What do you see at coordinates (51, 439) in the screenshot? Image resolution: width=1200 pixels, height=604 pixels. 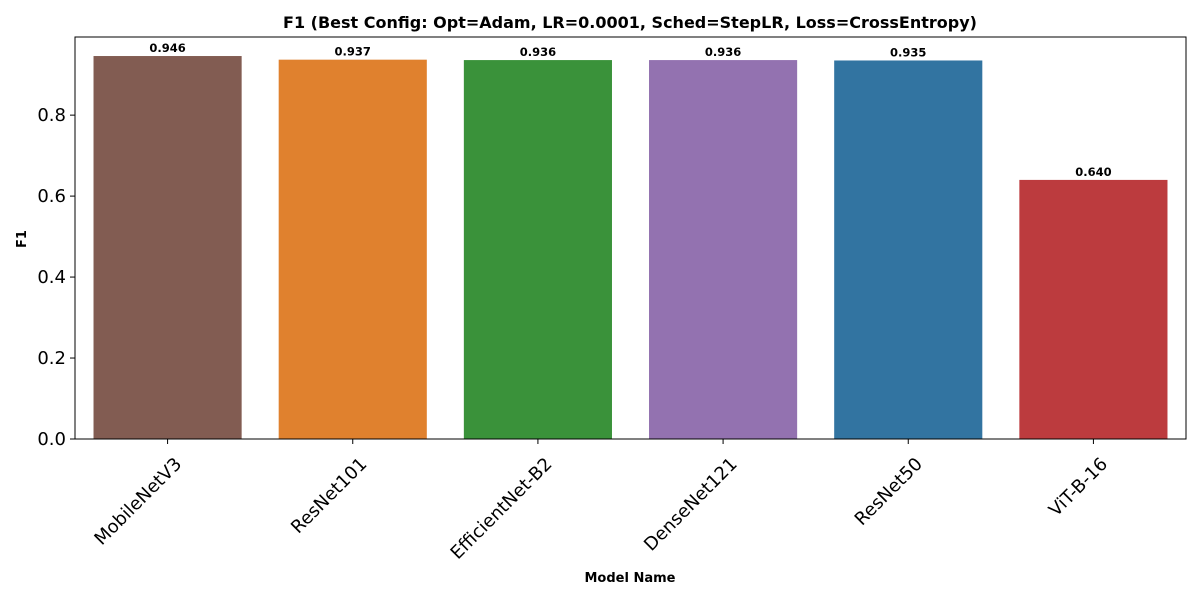 I see `y-tick-label: 0.0` at bounding box center [51, 439].